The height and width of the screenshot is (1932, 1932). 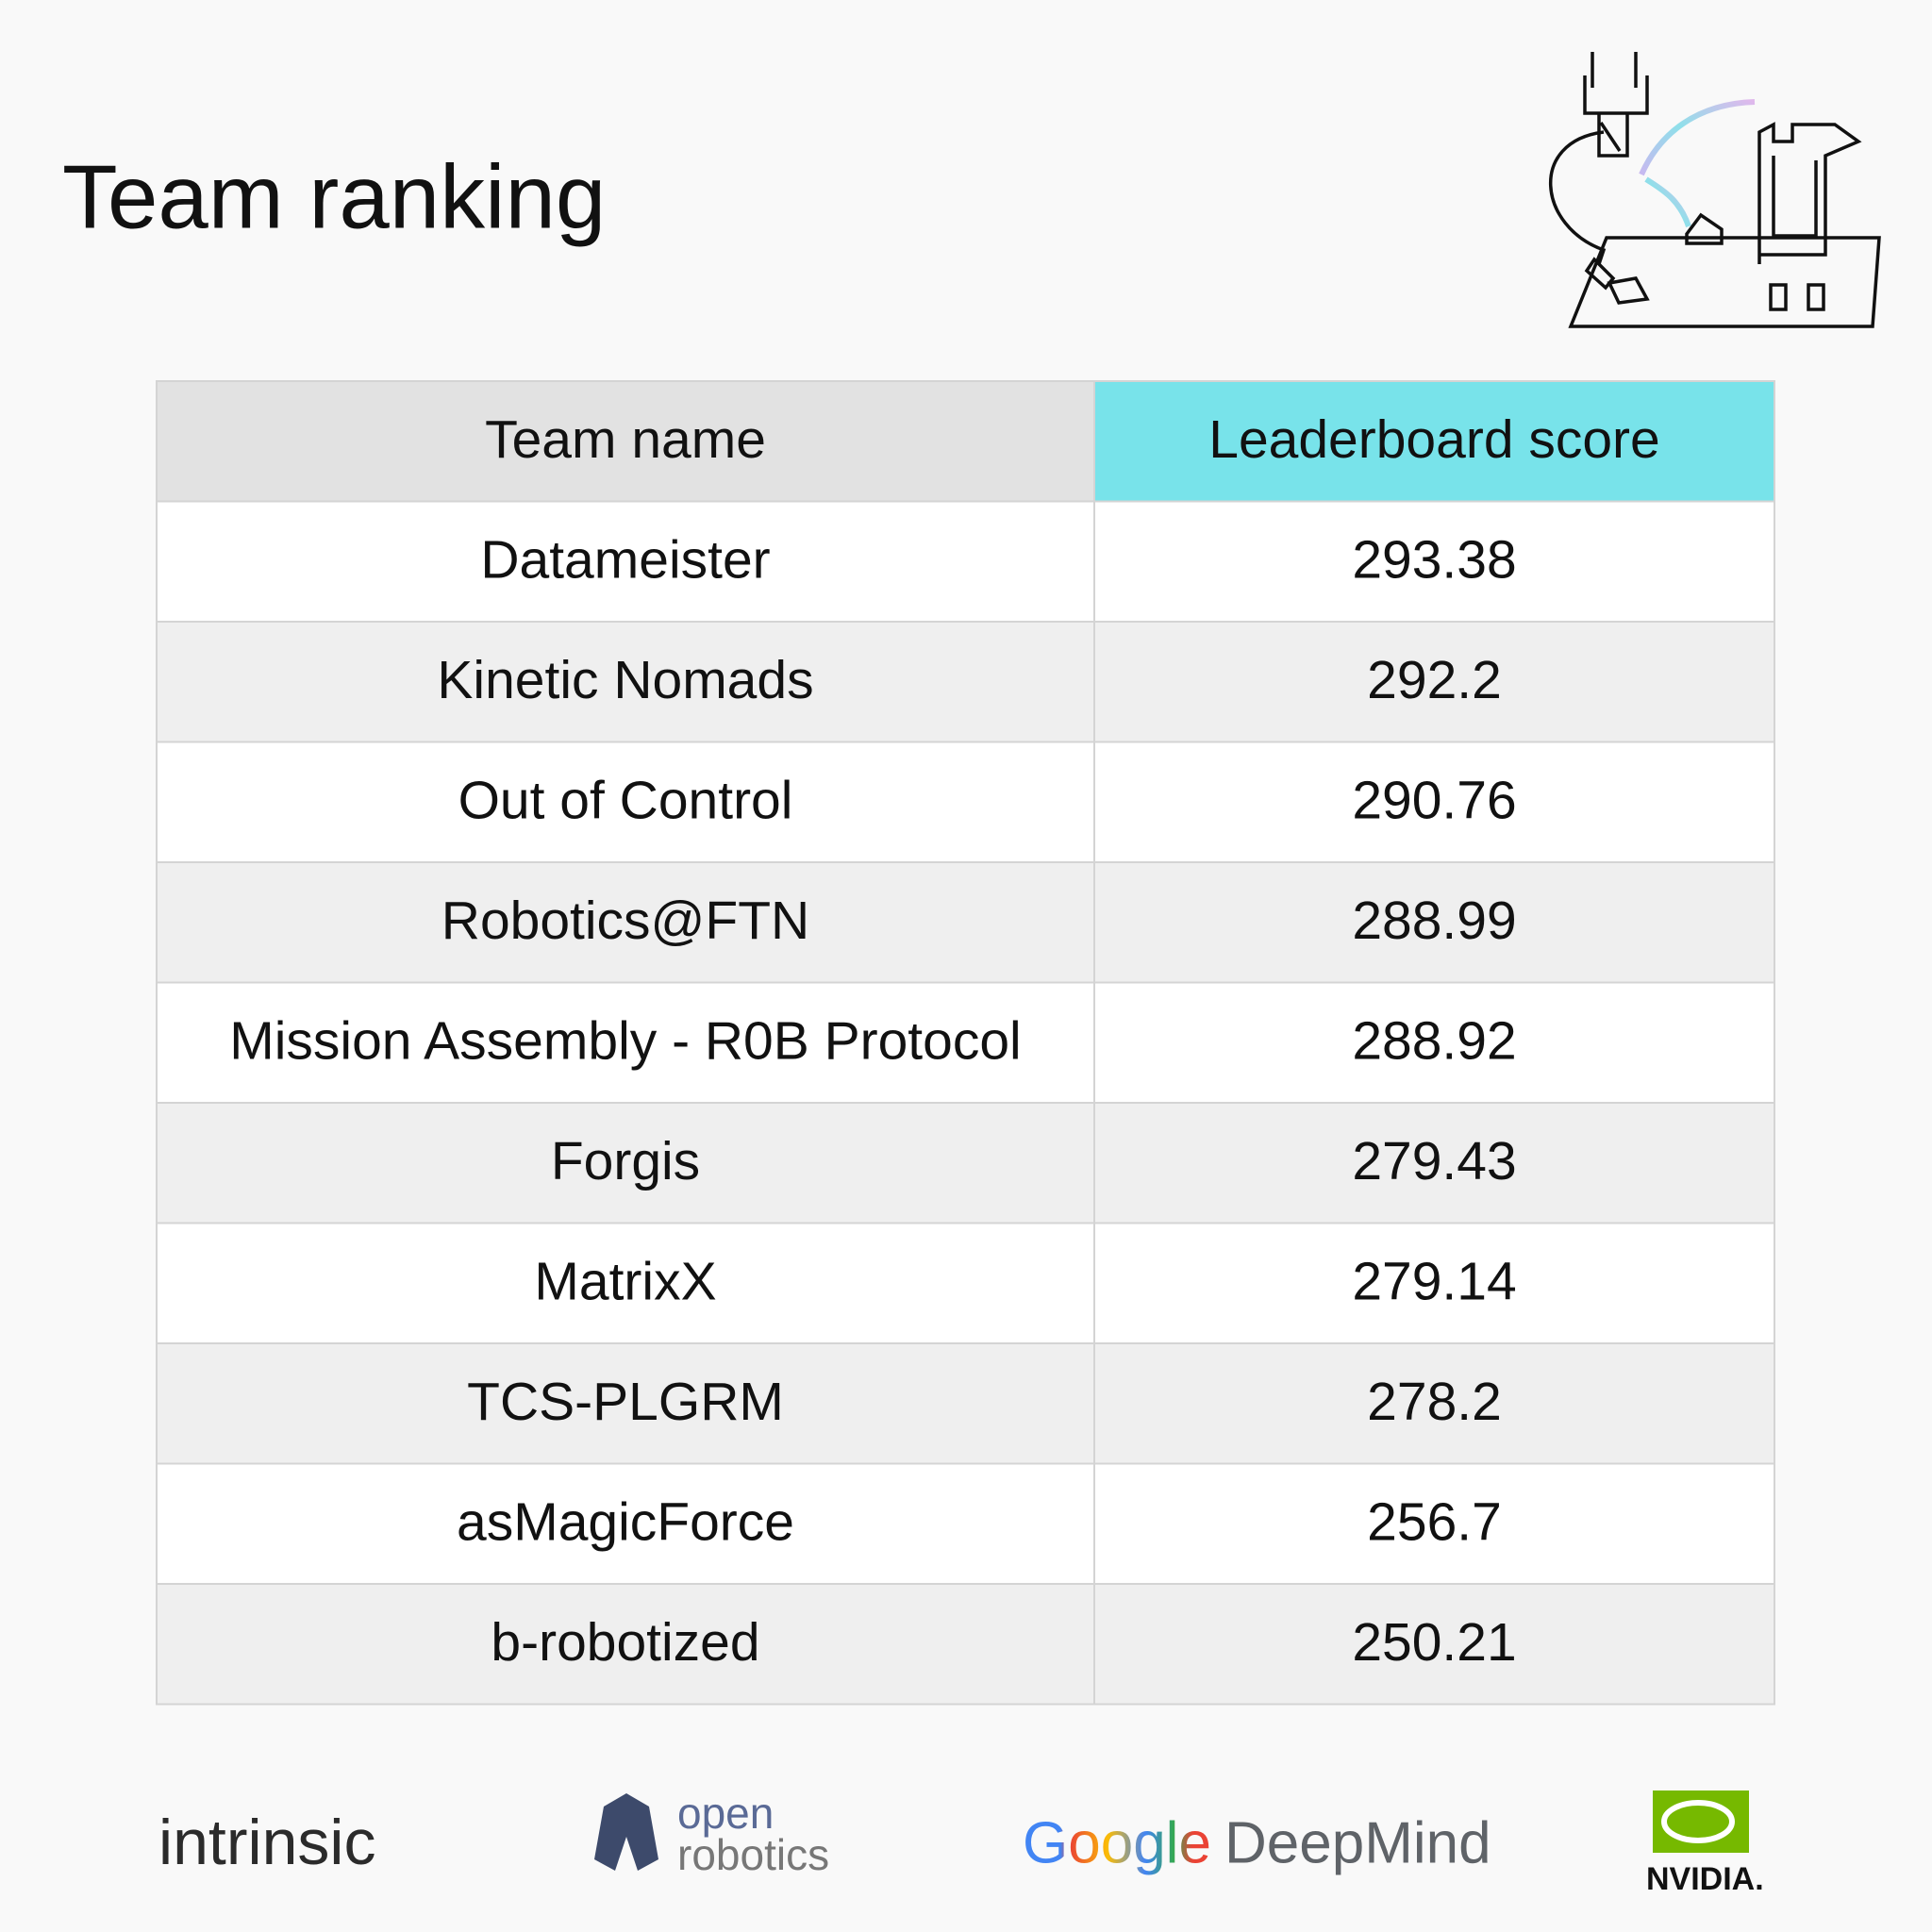 I want to click on score-cell: 292.2, so click(x=1434, y=680).